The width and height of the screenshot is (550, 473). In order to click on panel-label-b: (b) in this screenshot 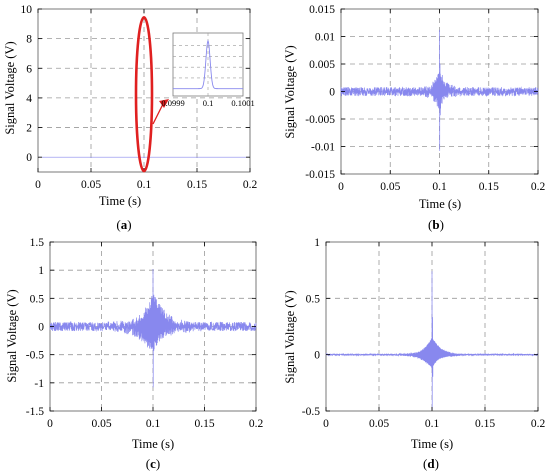, I will do `click(436, 224)`.